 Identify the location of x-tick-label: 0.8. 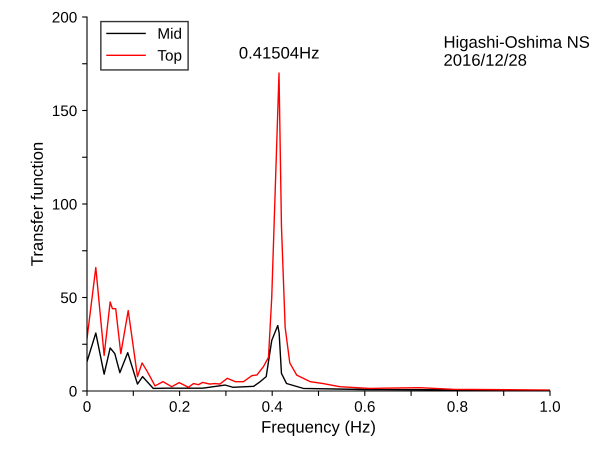
(457, 406).